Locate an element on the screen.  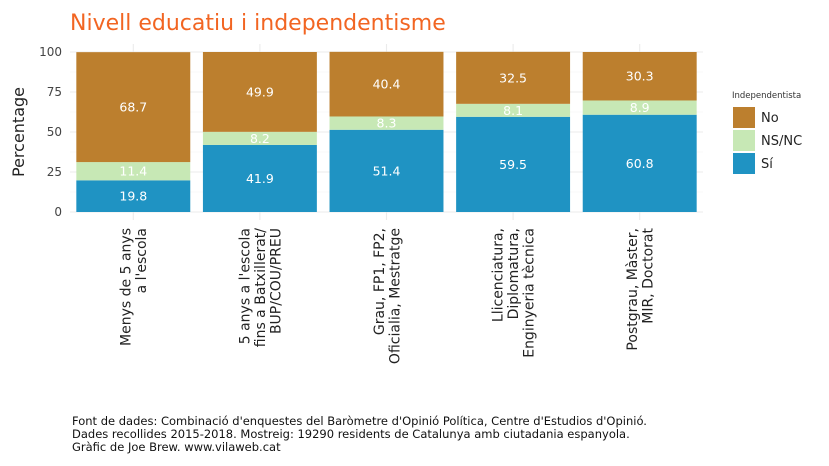
x-tick-label-line: MIR, Doctorat is located at coordinates (648, 275).